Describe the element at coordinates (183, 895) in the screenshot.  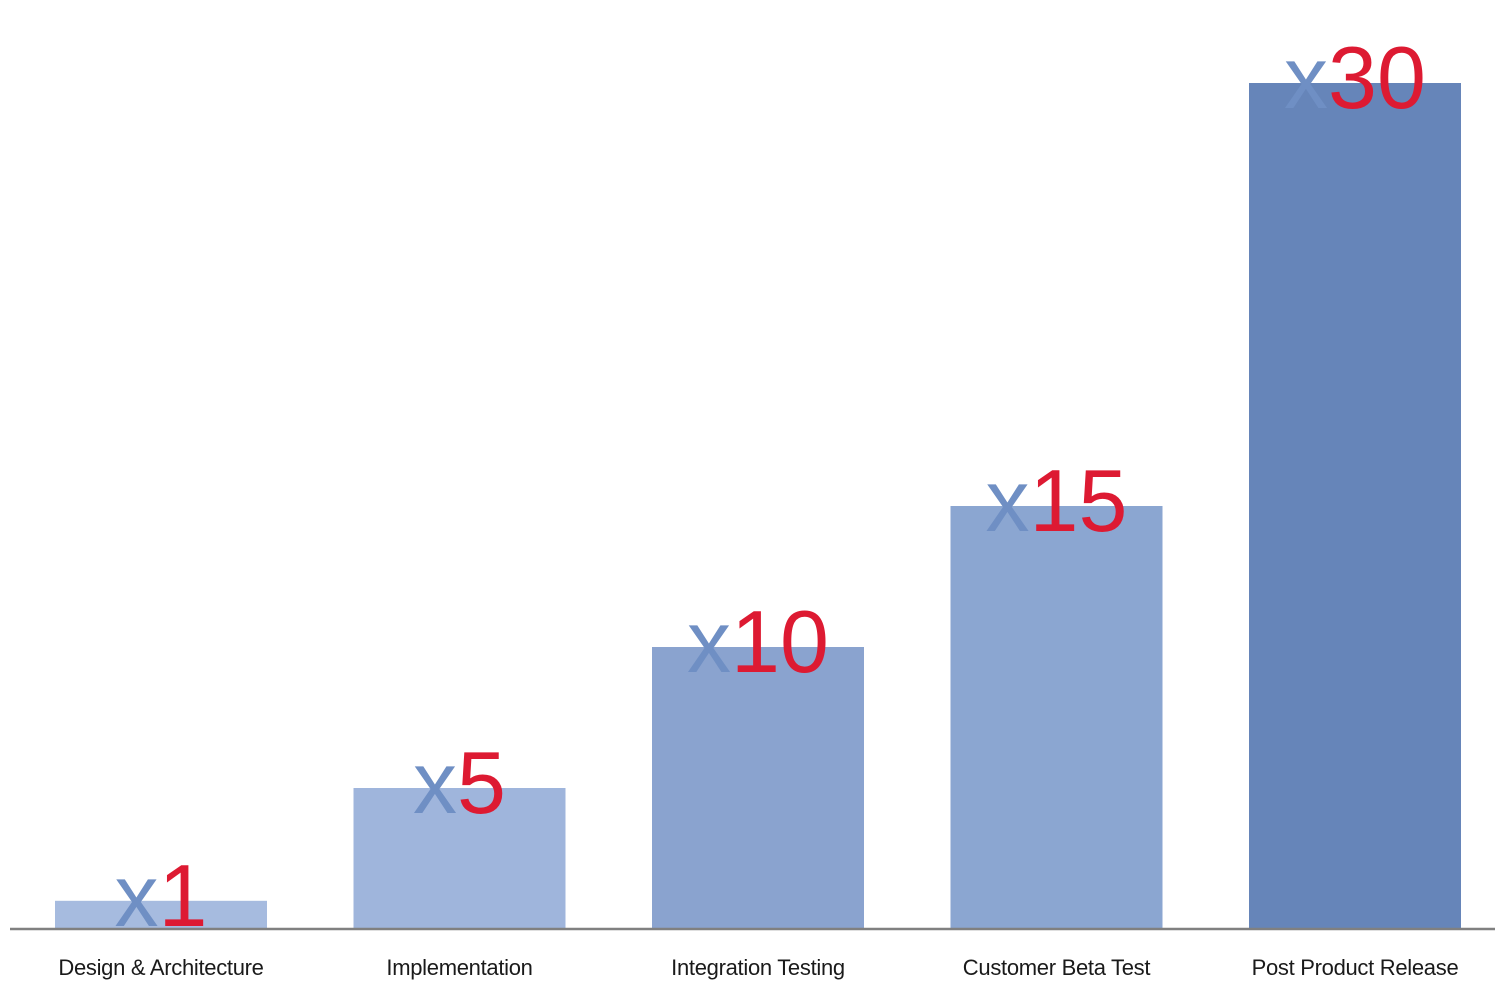
I see `data-label-value: 1` at that location.